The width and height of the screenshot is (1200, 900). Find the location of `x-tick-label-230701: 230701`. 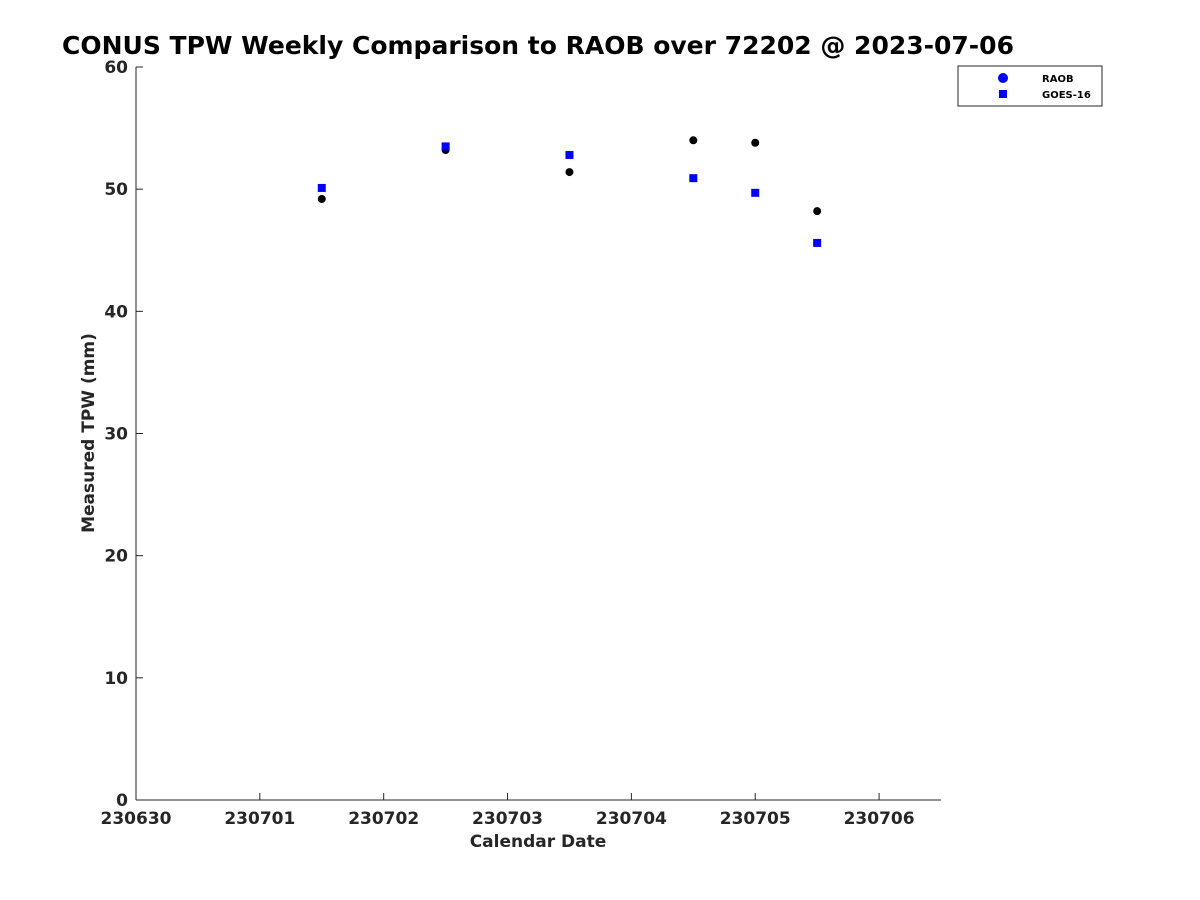

x-tick-label-230701: 230701 is located at coordinates (259, 819).